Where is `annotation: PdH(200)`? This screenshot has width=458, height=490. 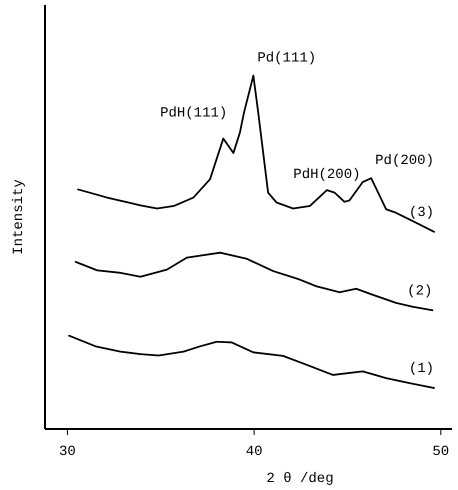
annotation: PdH(200) is located at coordinates (327, 175).